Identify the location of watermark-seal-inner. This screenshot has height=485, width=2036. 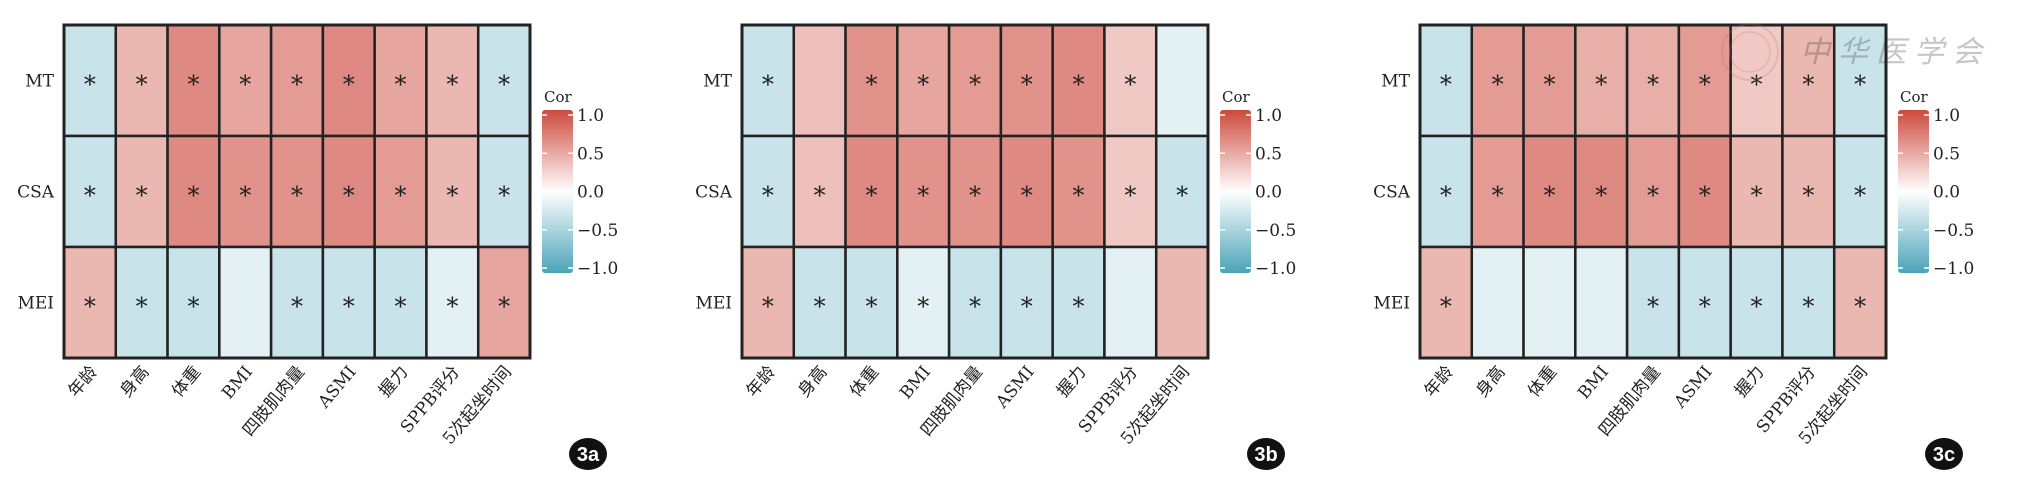
(1750, 52).